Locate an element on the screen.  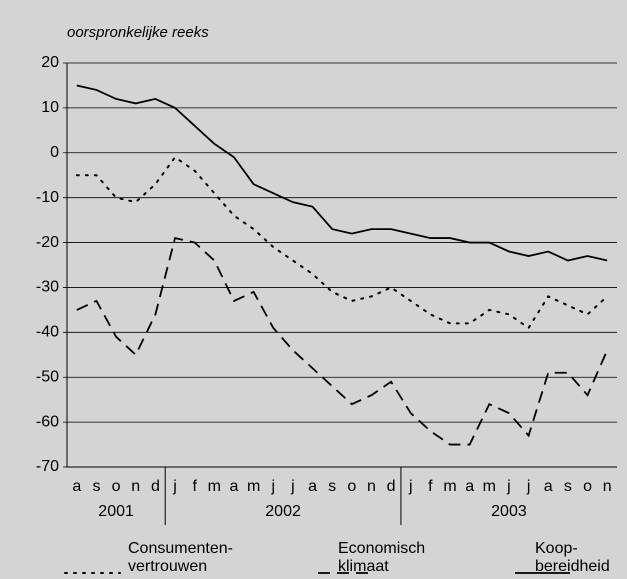
y-tick-label: -30 is located at coordinates (47, 287).